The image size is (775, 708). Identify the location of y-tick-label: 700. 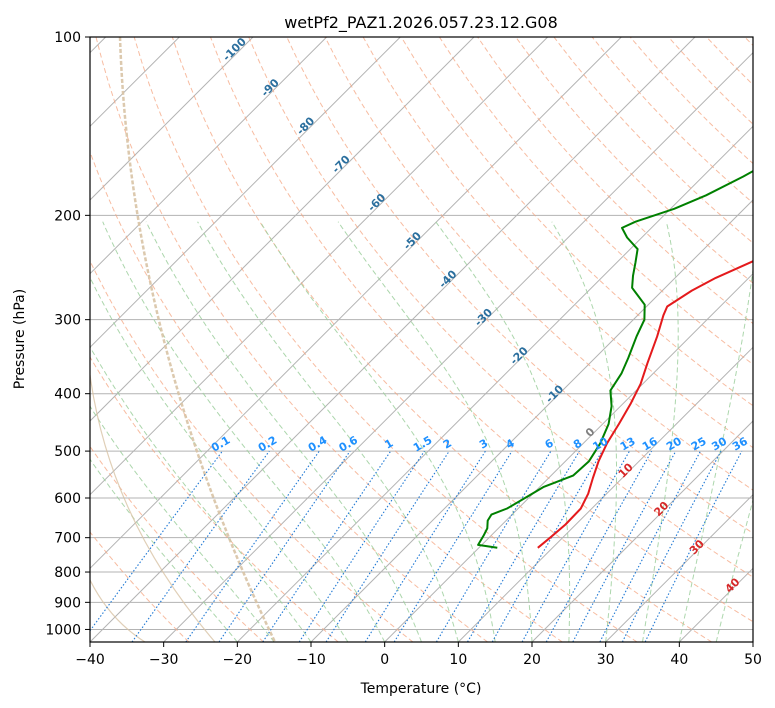
(67, 539).